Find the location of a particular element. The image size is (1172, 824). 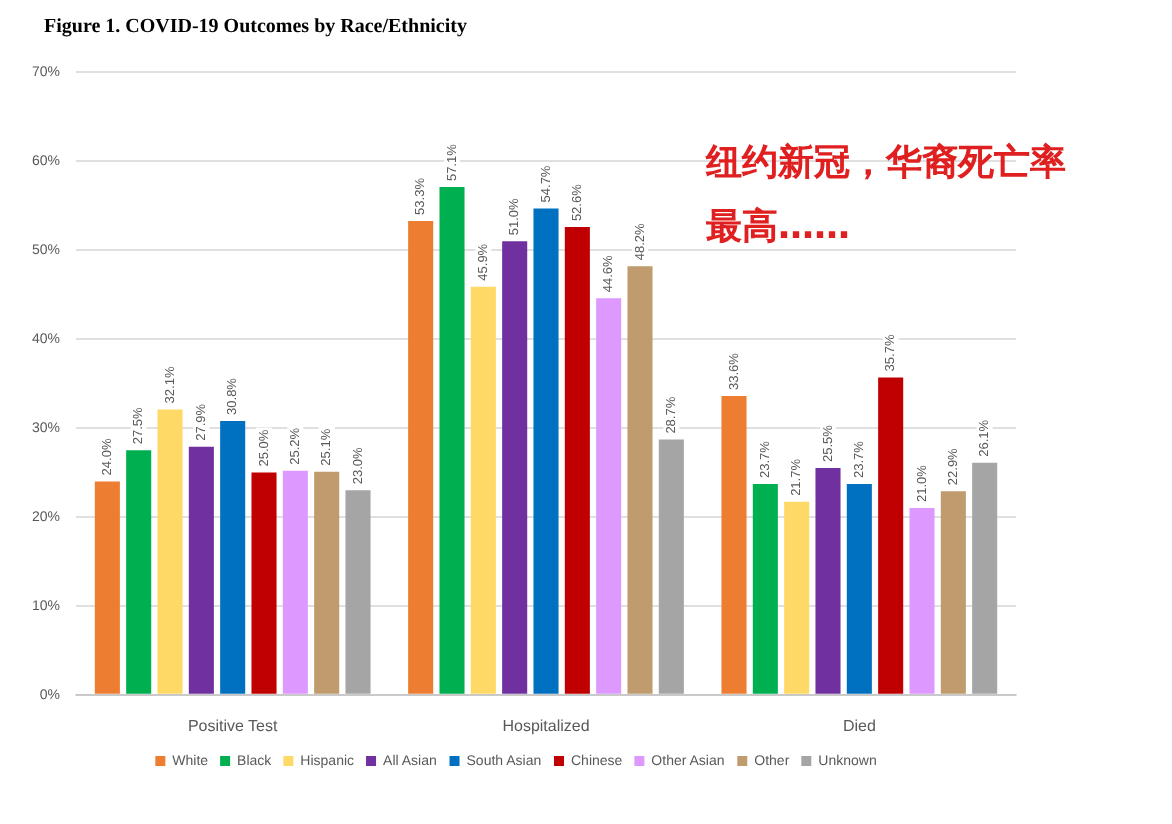

x-tick-label: Died is located at coordinates (859, 725).